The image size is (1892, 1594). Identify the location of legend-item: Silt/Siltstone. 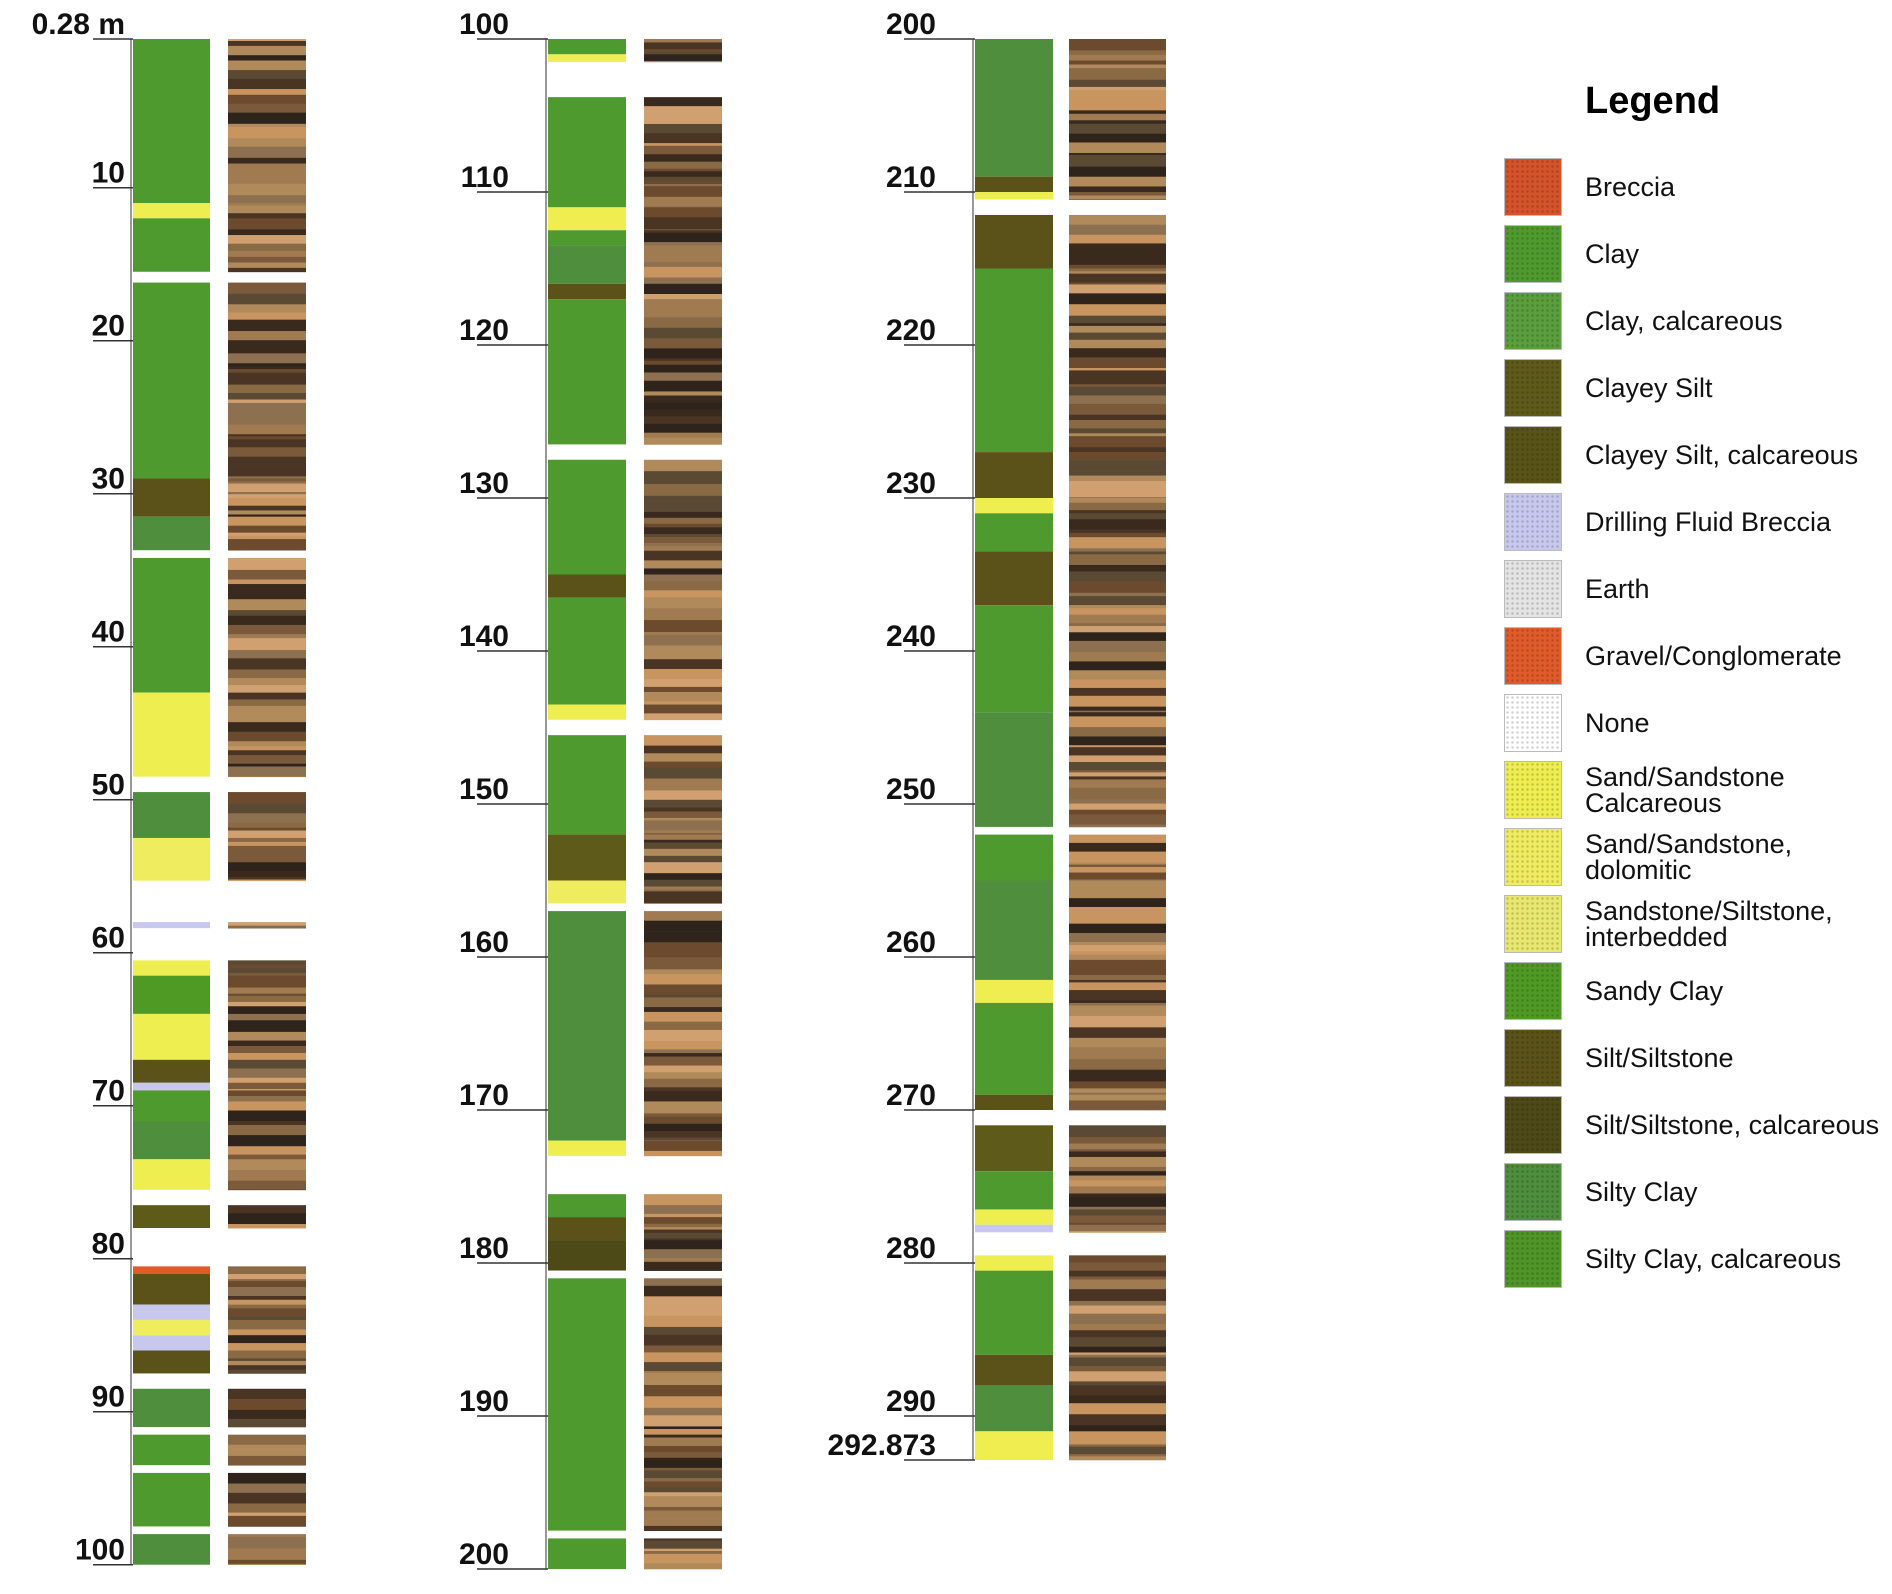
(1698, 1057).